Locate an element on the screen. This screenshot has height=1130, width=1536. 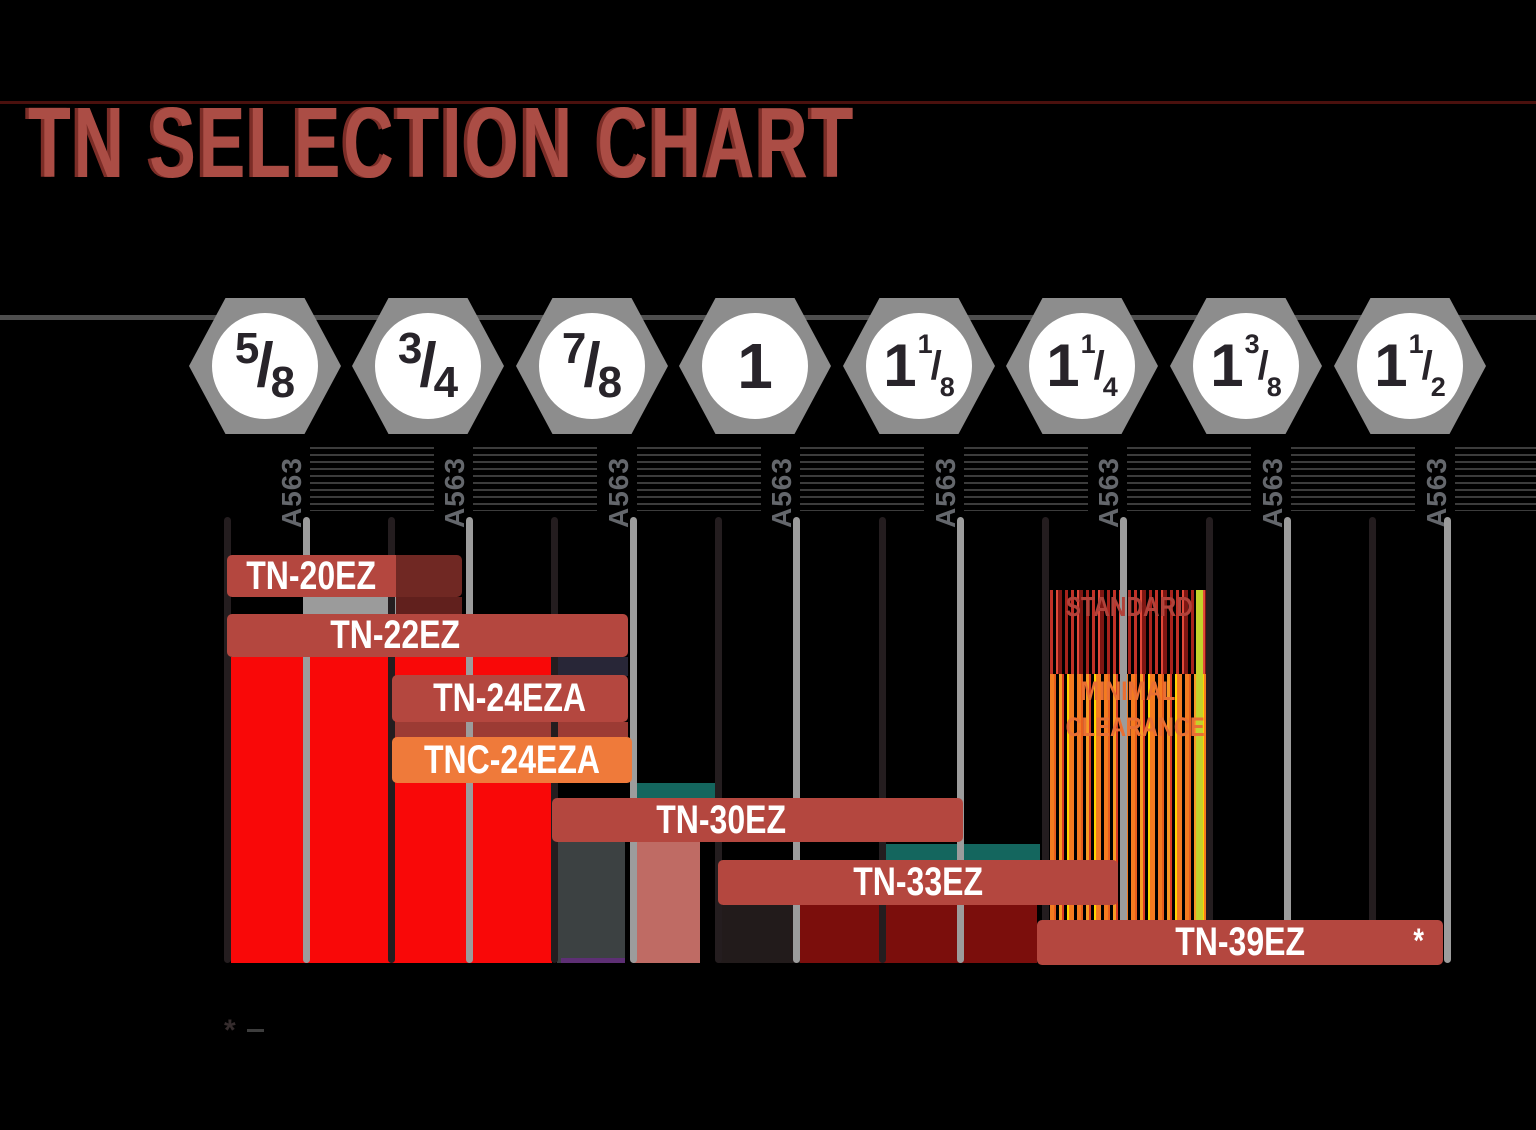
legend-label-clearance: CLEARANCE is located at coordinates (1135, 727).